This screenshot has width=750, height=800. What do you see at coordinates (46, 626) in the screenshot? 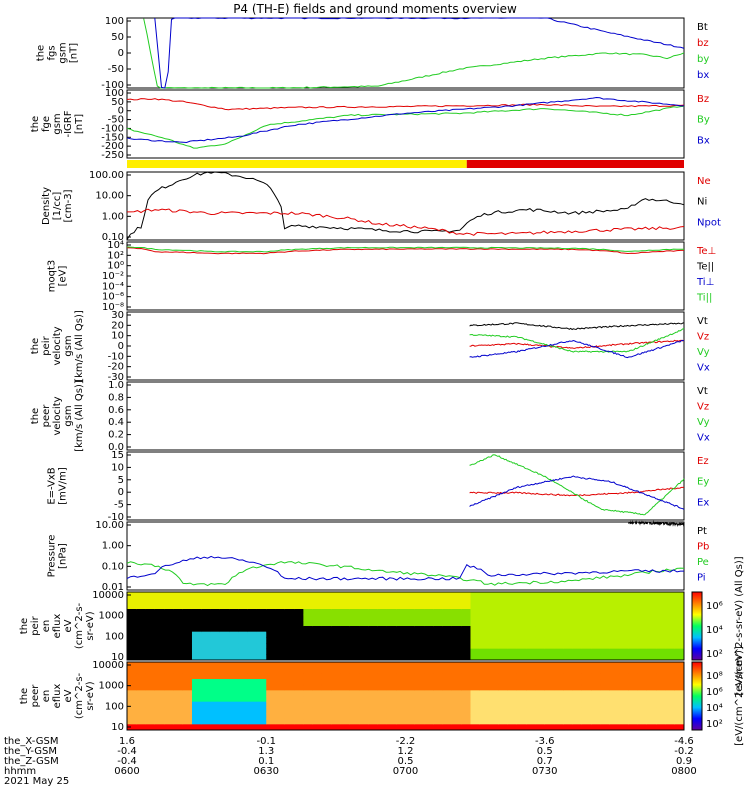
I see `y-axis-label: en` at bounding box center [46, 626].